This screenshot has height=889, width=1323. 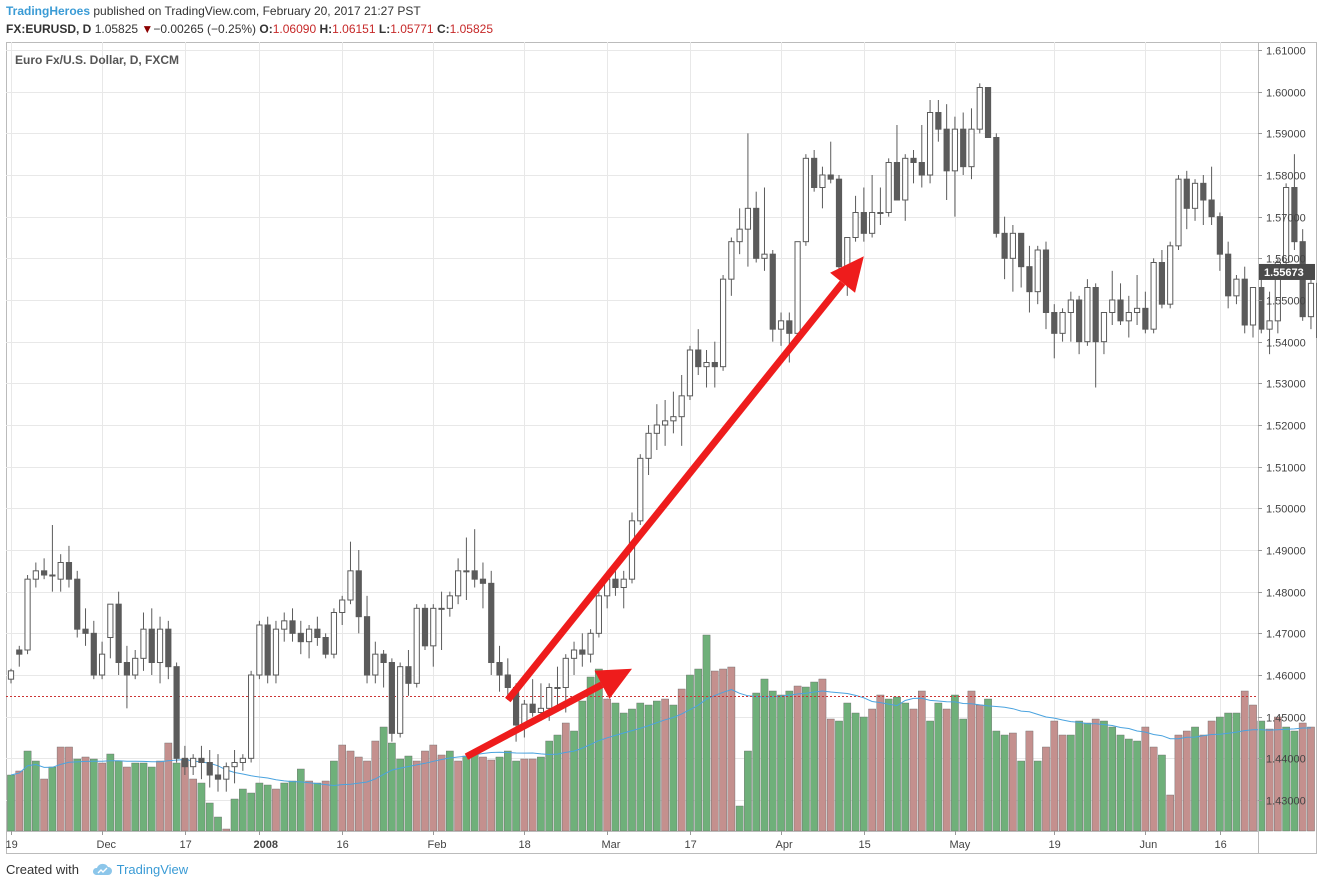 What do you see at coordinates (1286, 677) in the screenshot?
I see `y-tick-label: 1.46000` at bounding box center [1286, 677].